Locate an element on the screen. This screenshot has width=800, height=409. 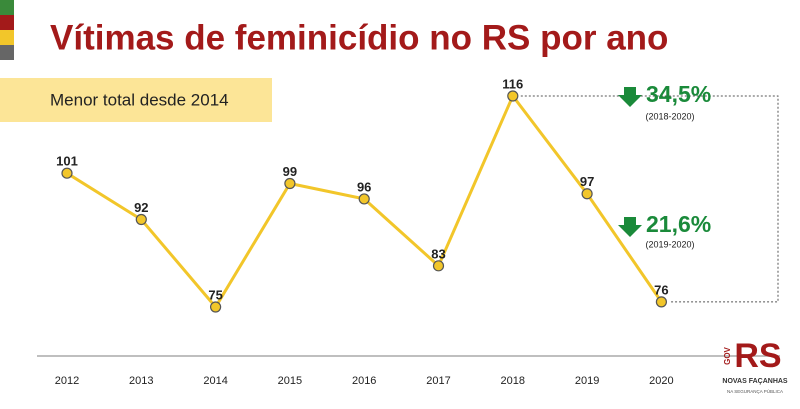
data-label: 99 is located at coordinates (290, 171).